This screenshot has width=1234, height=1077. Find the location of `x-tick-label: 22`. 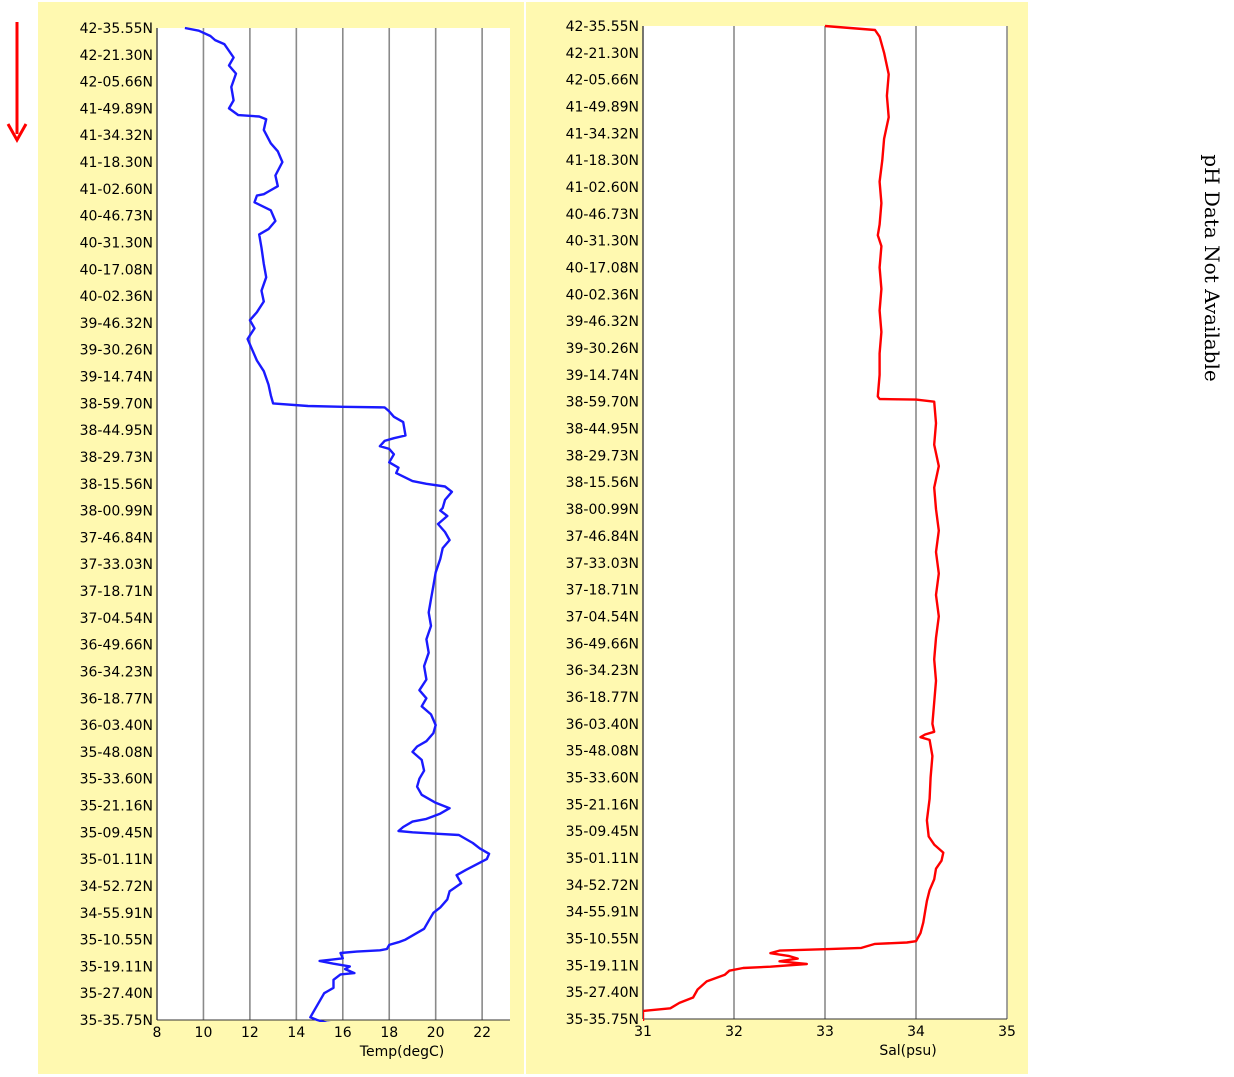

x-tick-label: 22 is located at coordinates (482, 1033).